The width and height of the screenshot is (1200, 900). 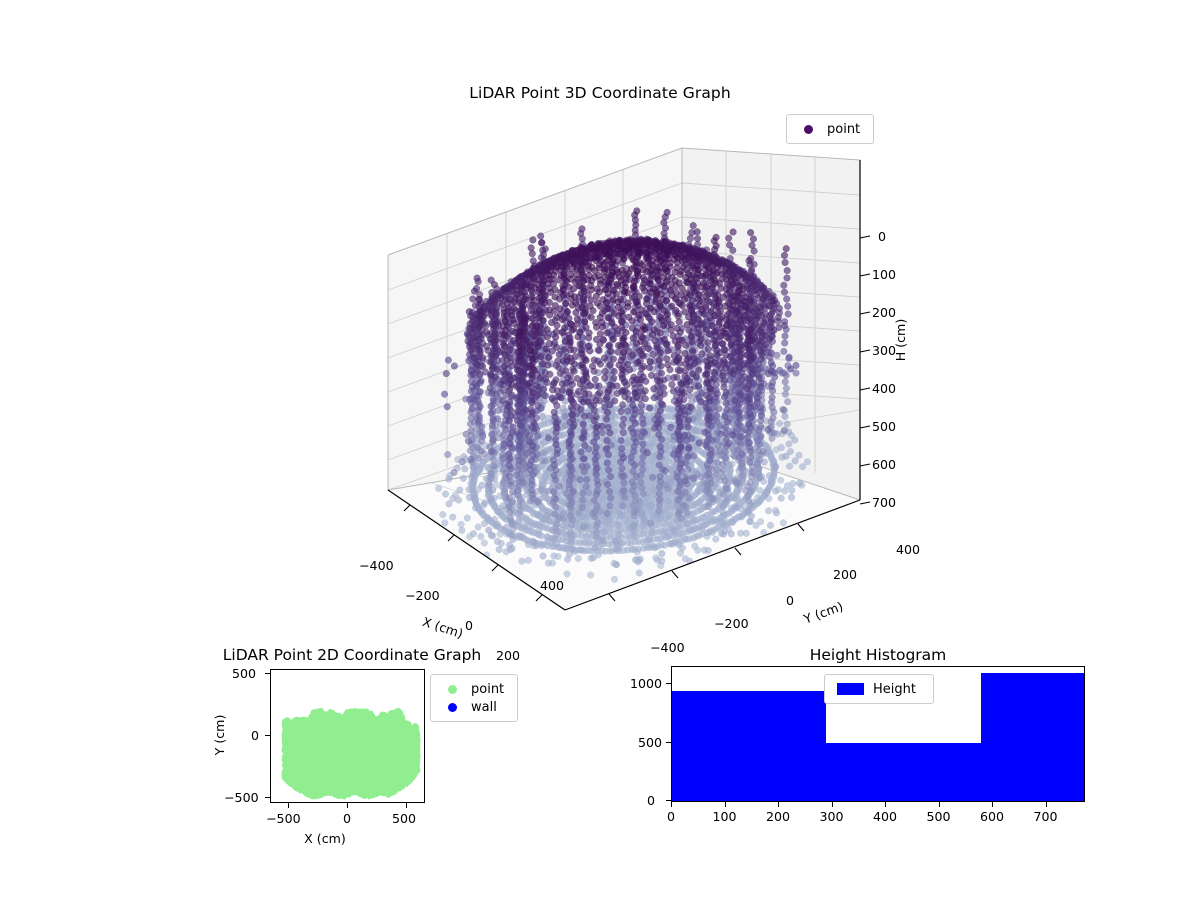 I want to click on hist-xtick-6: 600, so click(x=992, y=816).